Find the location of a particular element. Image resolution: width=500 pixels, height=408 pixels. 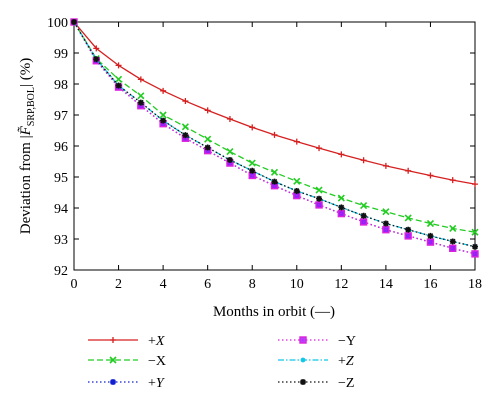

x-tick-label: 18 is located at coordinates (475, 284).